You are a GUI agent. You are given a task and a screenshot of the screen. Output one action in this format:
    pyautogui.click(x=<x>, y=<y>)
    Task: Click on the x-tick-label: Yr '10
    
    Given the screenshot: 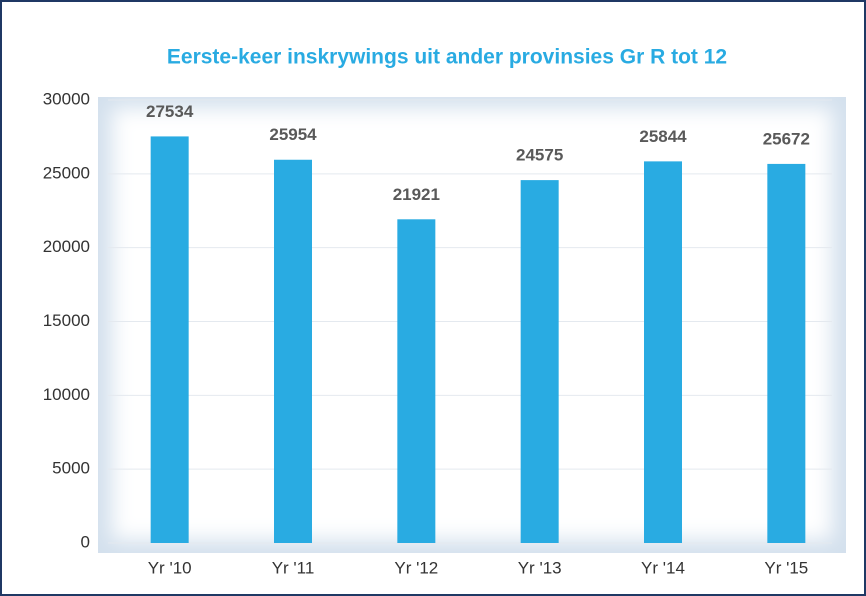 What is the action you would take?
    pyautogui.click(x=170, y=567)
    